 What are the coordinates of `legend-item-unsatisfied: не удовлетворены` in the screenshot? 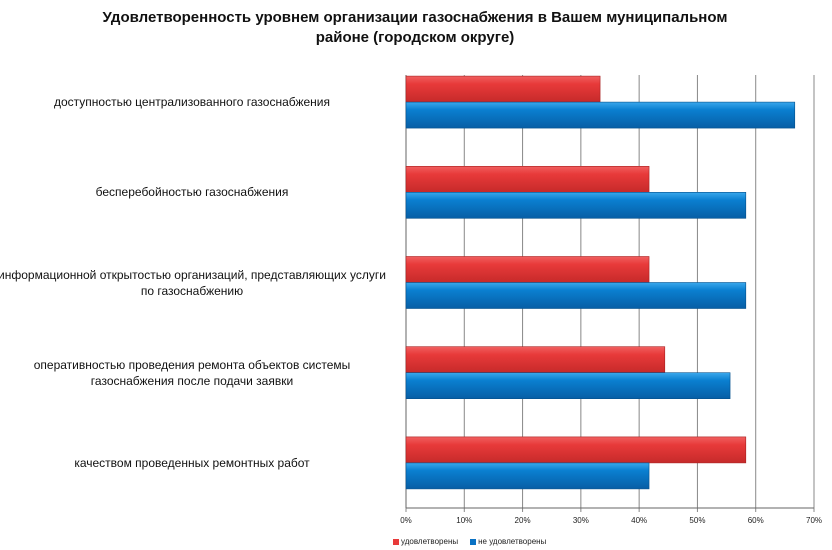 It's located at (508, 541).